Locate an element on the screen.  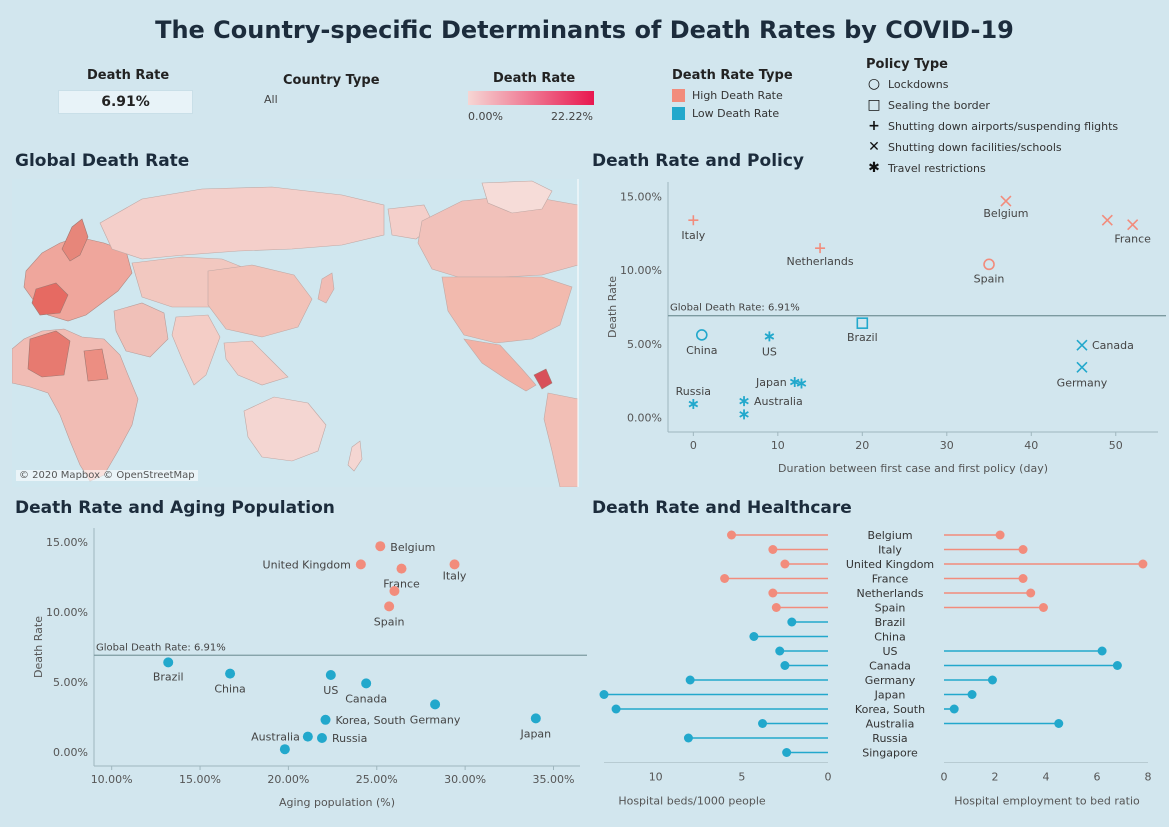
legend-facilities: ✕ Shutting down facilities/schools is located at coordinates (992, 147).